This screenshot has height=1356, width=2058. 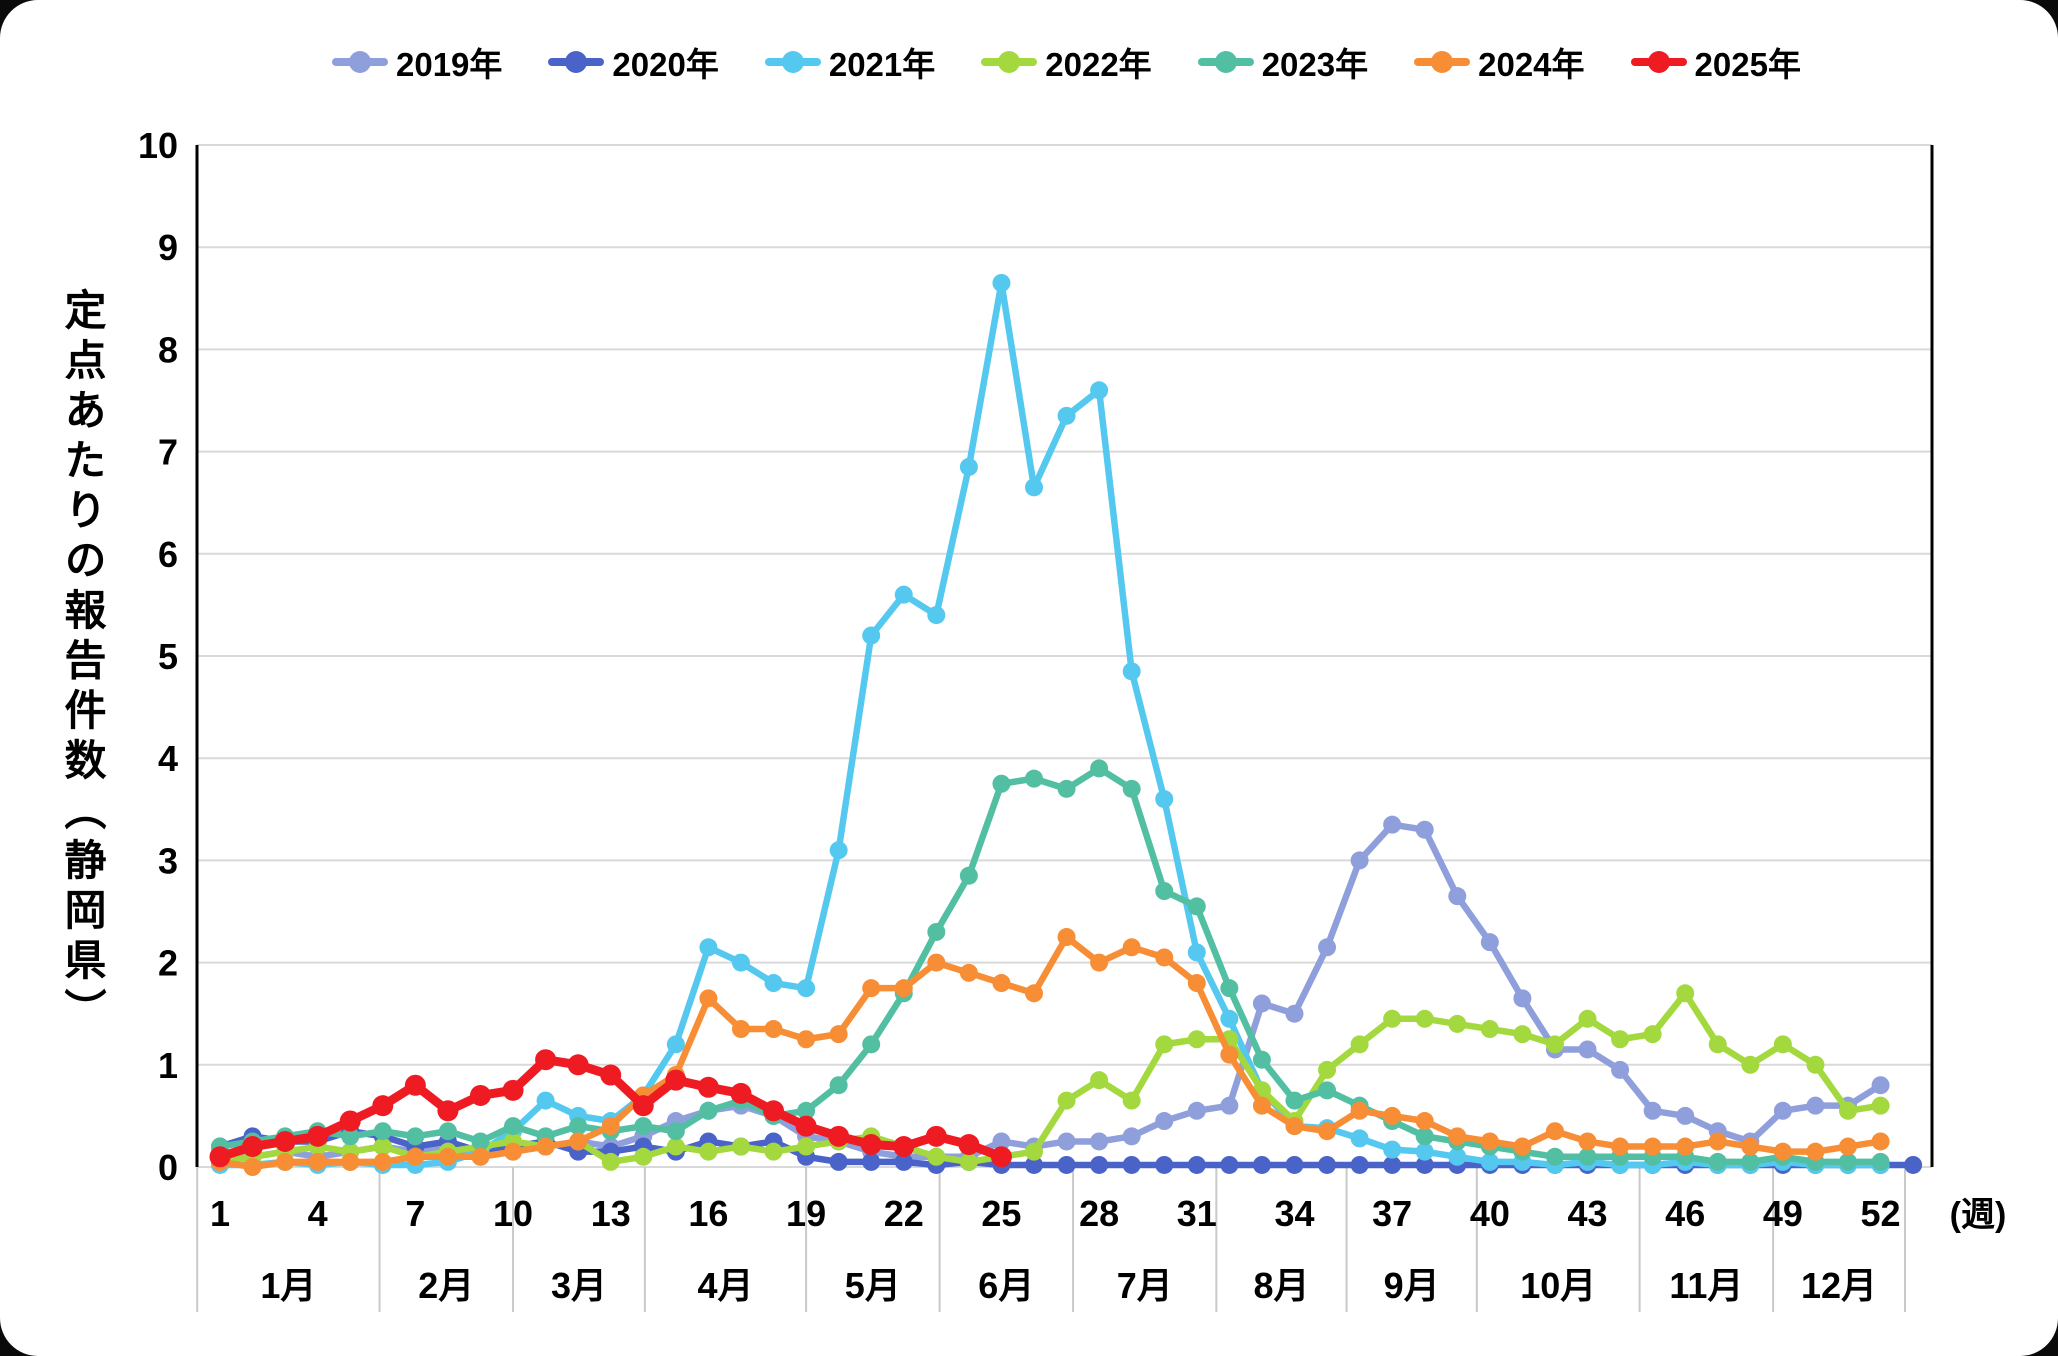 What do you see at coordinates (168, 554) in the screenshot?
I see `y-tick-label: 6` at bounding box center [168, 554].